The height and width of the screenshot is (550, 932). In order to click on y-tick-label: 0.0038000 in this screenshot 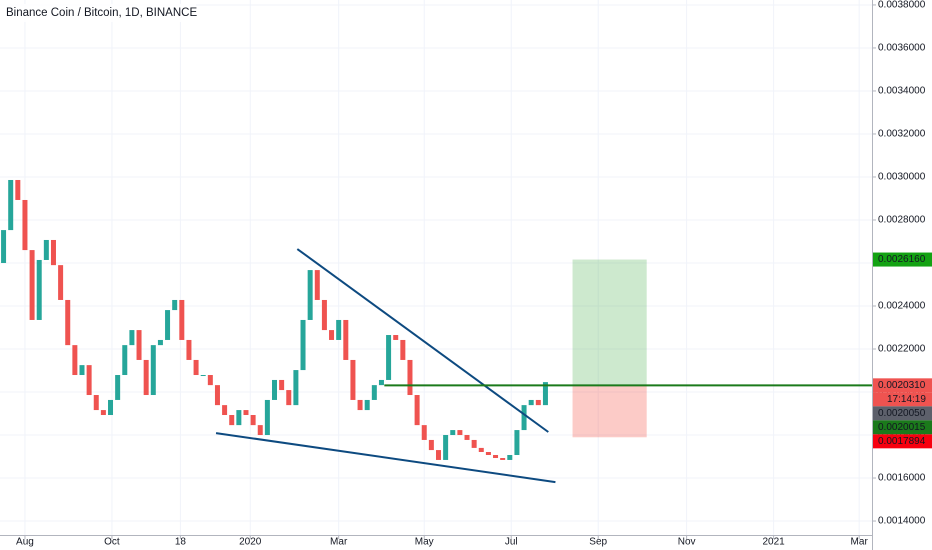, I will do `click(902, 5)`.